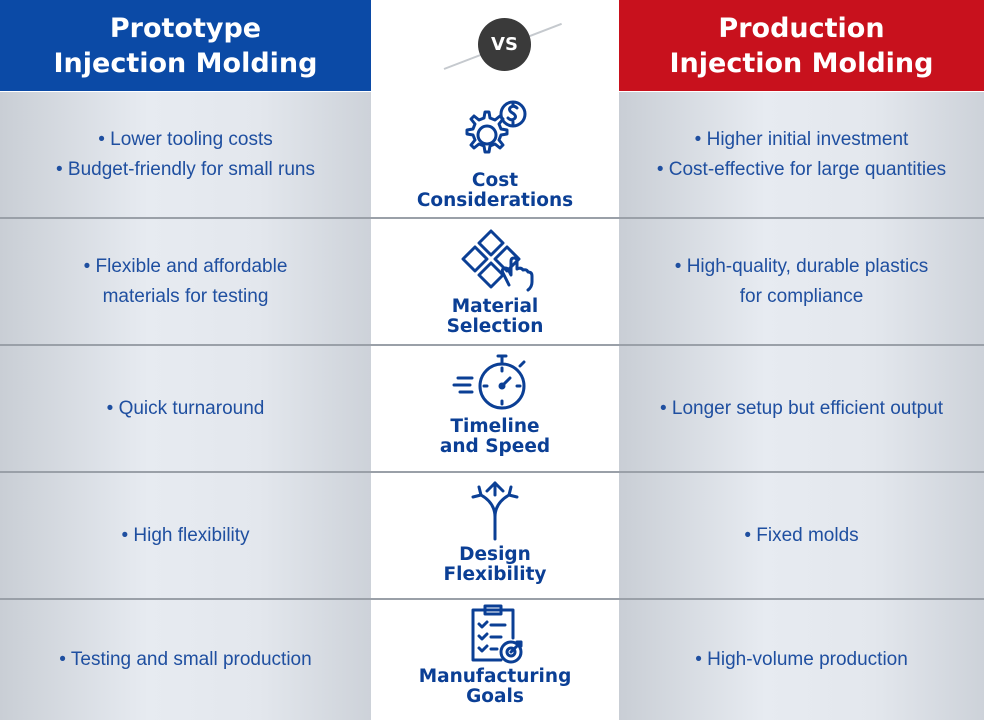 Image resolution: width=984 pixels, height=720 pixels. What do you see at coordinates (495, 634) in the screenshot?
I see `clipboard-target-icon` at bounding box center [495, 634].